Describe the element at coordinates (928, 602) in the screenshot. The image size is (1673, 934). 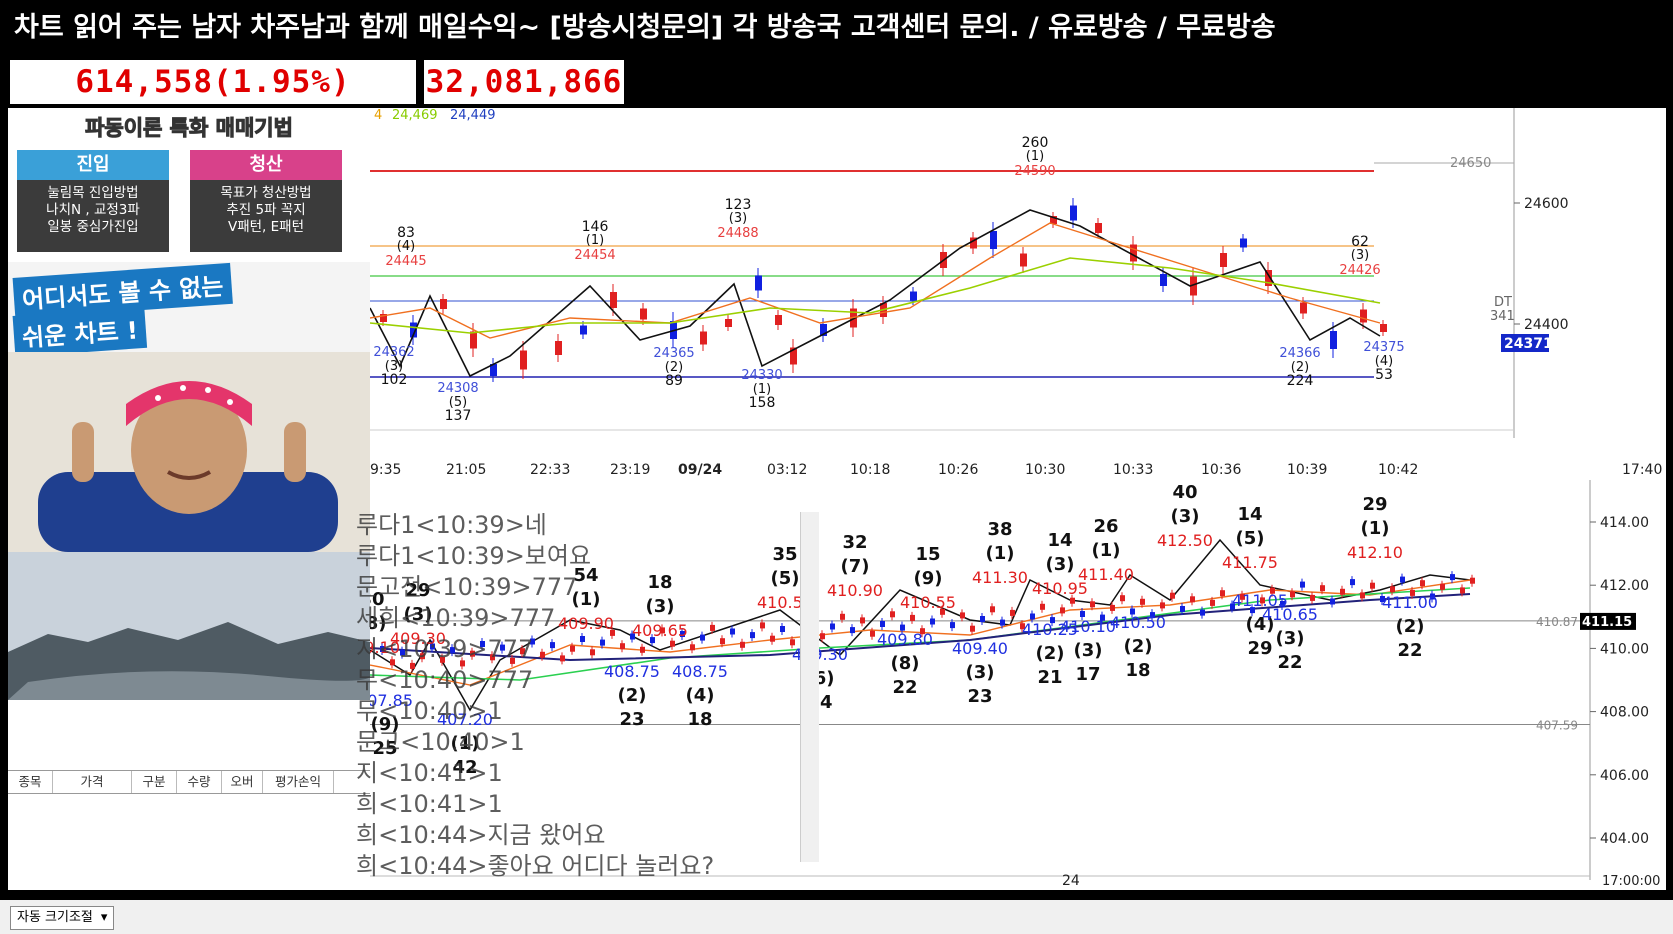
I see `top-price-6: 410.55` at that location.